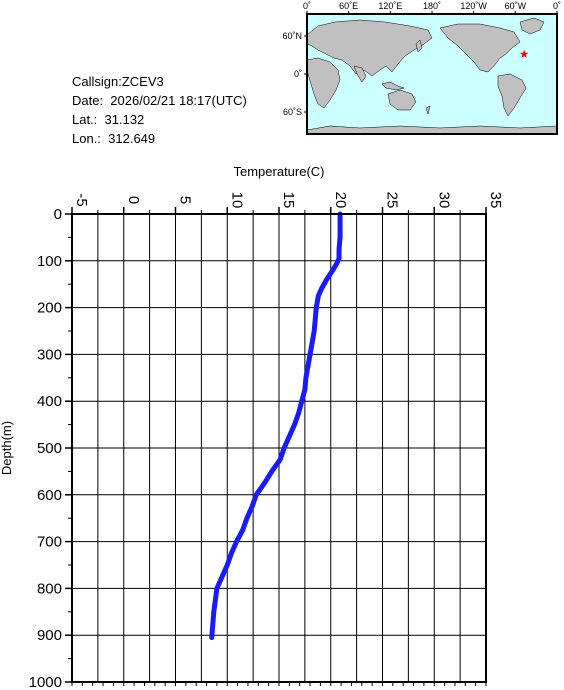  What do you see at coordinates (133, 200) in the screenshot?
I see `x-tick-label: 0` at bounding box center [133, 200].